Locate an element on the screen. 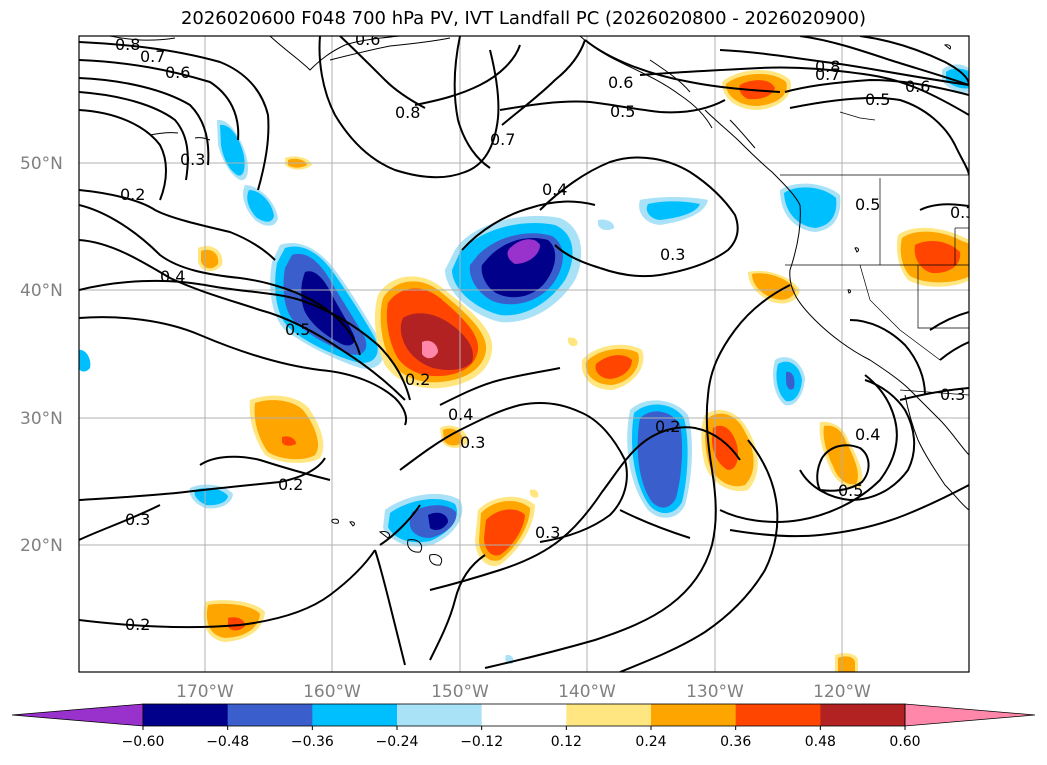  lon-label: 120°W is located at coordinates (842, 692).